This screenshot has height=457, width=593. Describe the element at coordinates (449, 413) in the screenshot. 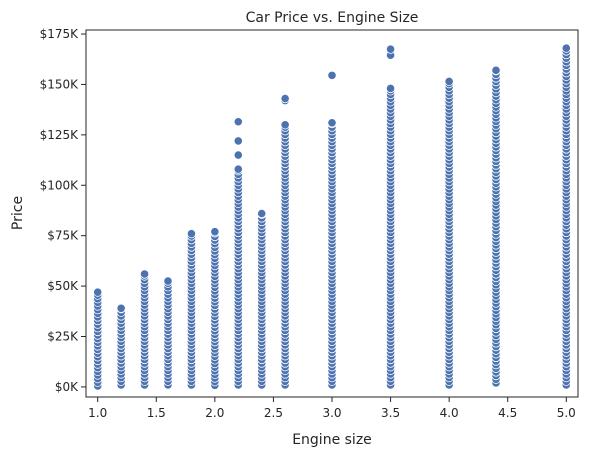

I see `x-tick-label: 4.0` at that location.